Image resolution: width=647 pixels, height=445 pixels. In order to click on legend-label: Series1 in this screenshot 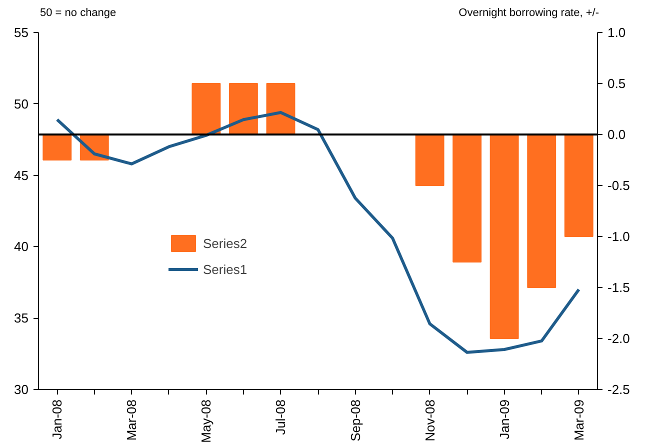, I will do `click(225, 269)`.